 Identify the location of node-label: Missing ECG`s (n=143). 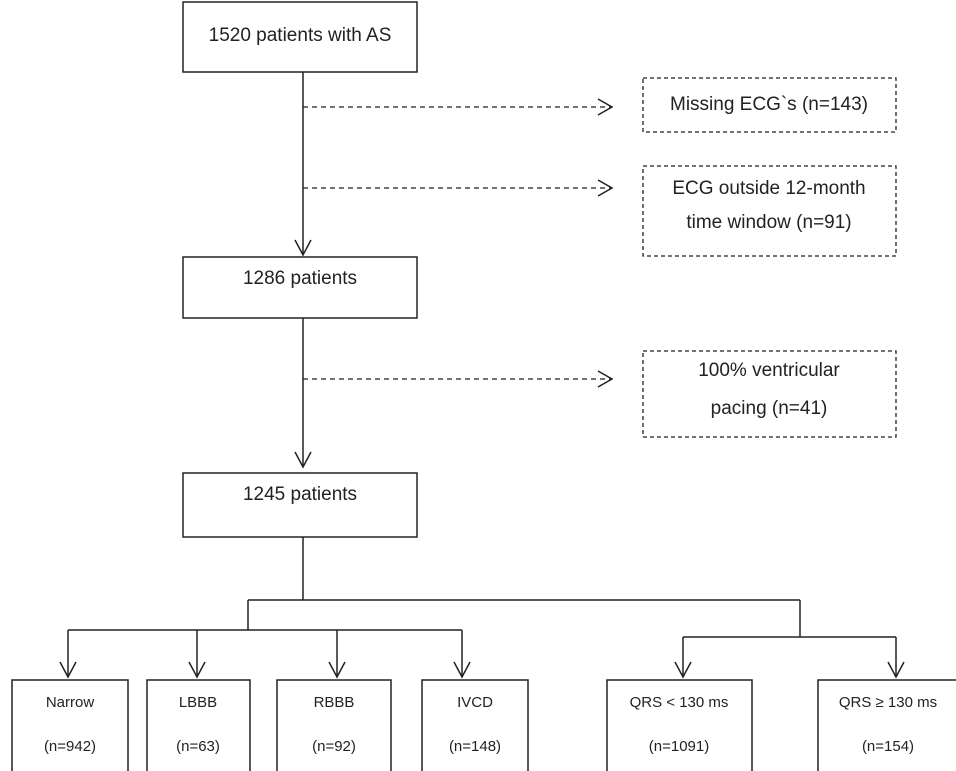
(769, 104).